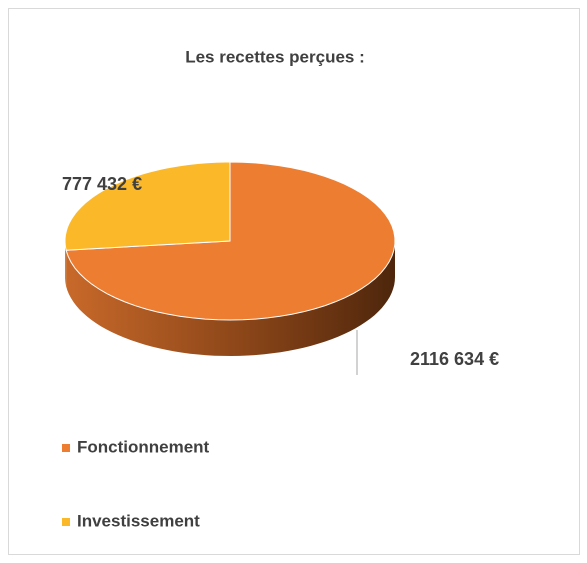  What do you see at coordinates (275, 56) in the screenshot?
I see `chart-title: Les recettes perçues :` at bounding box center [275, 56].